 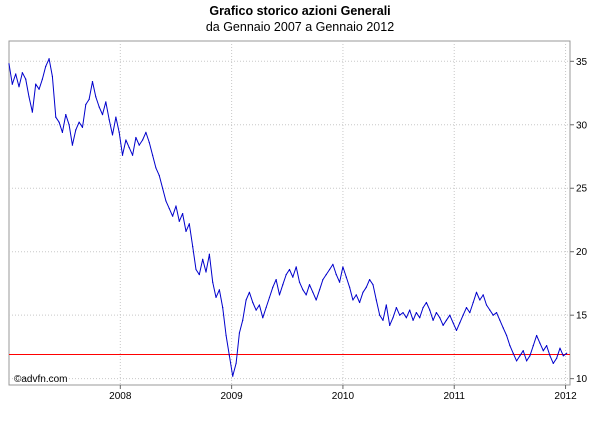 I want to click on y-tick-label: 15, so click(x=582, y=316).